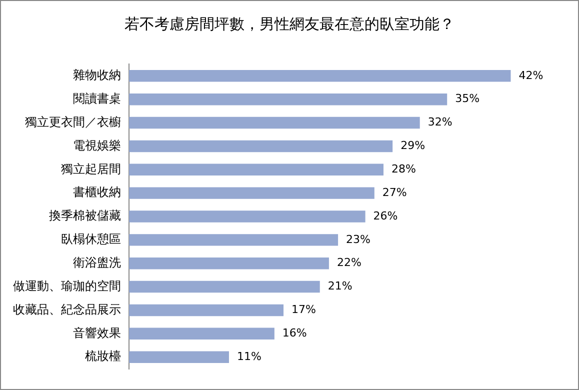 This screenshot has width=579, height=390. Describe the element at coordinates (294, 333) in the screenshot. I see `data-label: 16%` at that location.